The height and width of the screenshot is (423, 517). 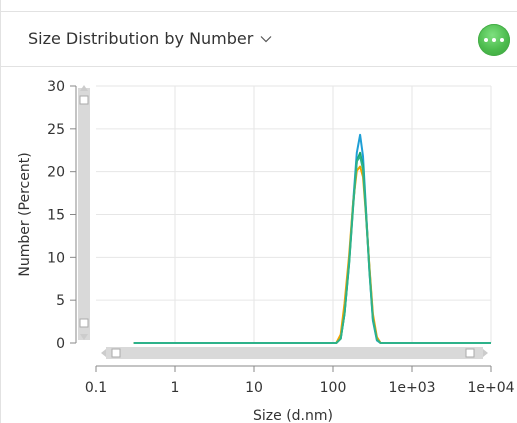 What do you see at coordinates (333, 388) in the screenshot?
I see `x-tick-label: 100` at bounding box center [333, 388].